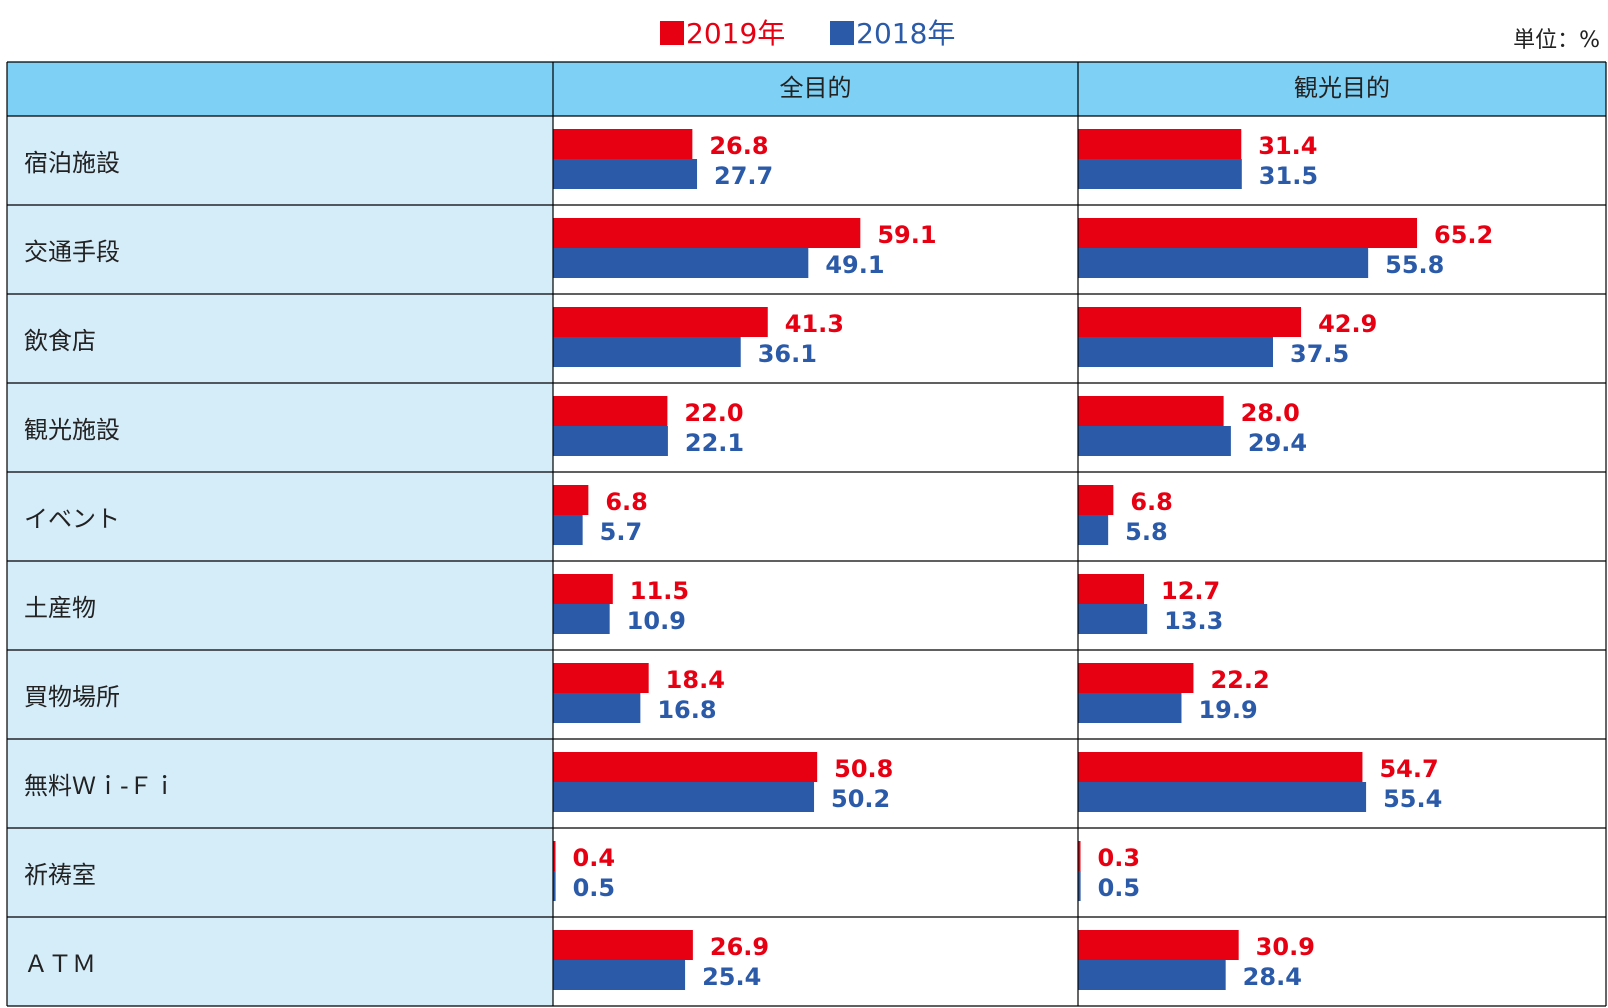  What do you see at coordinates (672, 33) in the screenshot?
I see `legend-swatch-2019` at bounding box center [672, 33].